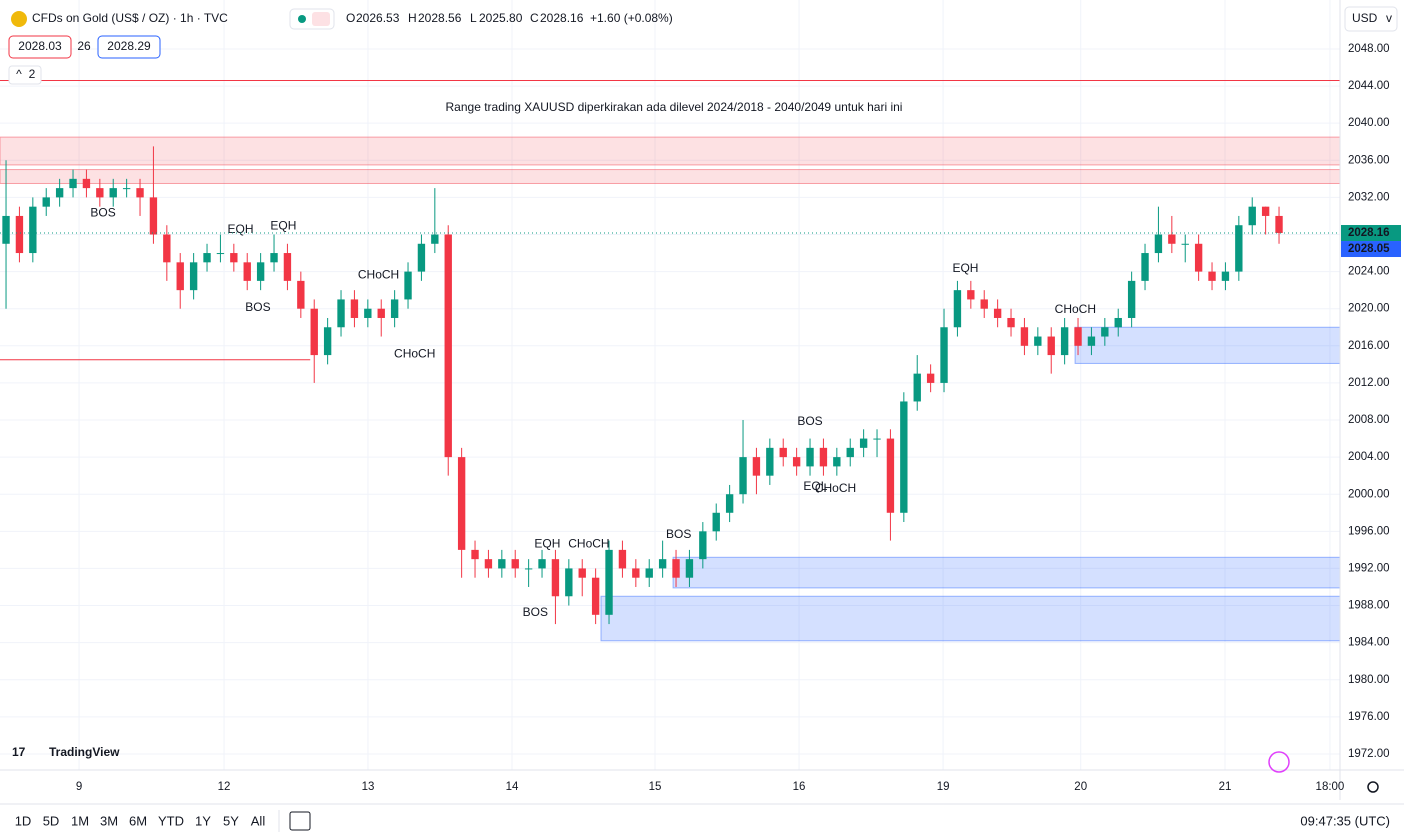  Describe the element at coordinates (102, 212) in the screenshot. I see `annotation: BOS` at that location.